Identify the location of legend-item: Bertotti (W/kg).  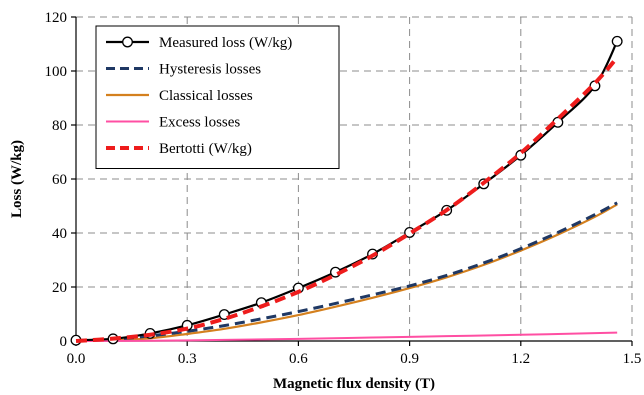
(179, 149).